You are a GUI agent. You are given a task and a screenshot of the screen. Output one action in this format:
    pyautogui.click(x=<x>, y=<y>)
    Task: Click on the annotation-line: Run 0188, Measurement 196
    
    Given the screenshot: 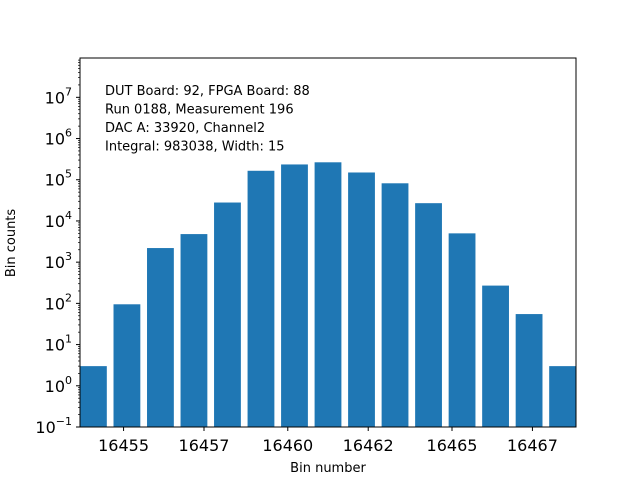 What is the action you would take?
    pyautogui.click(x=199, y=110)
    